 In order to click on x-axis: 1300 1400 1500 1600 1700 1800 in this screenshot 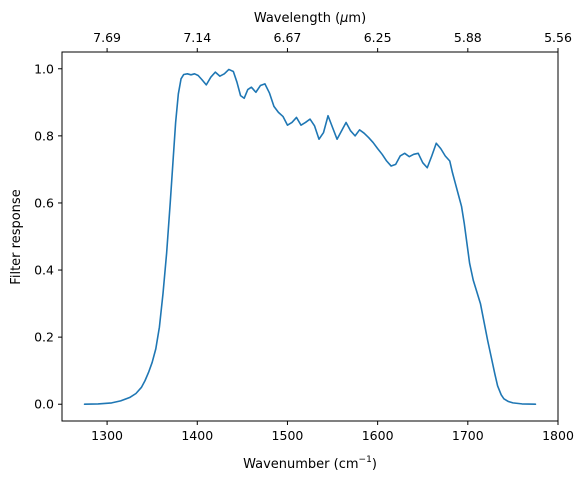, I will do `click(332, 432)`.